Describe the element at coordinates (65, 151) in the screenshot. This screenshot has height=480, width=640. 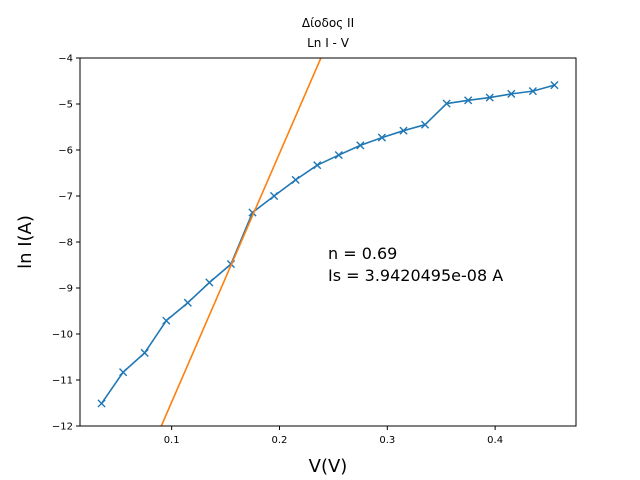
I see `y-tick-label: −6` at that location.